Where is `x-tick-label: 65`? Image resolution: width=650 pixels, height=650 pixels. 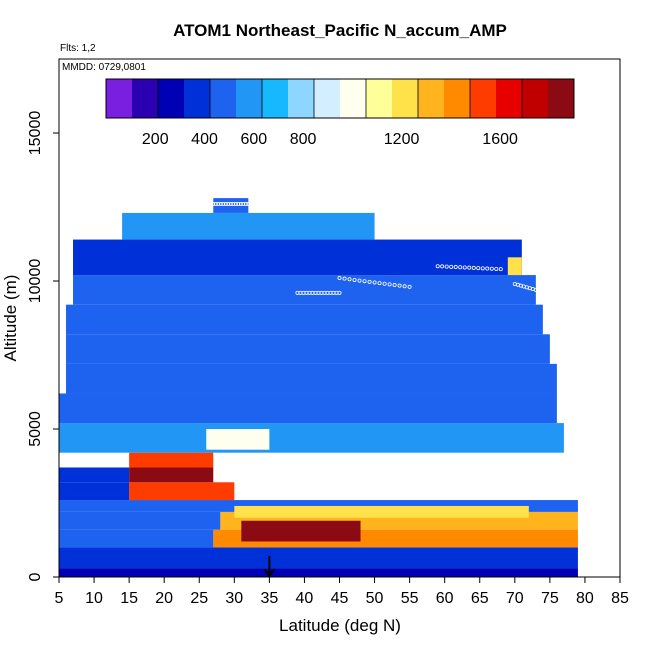
x-tick-label: 65 is located at coordinates (480, 598).